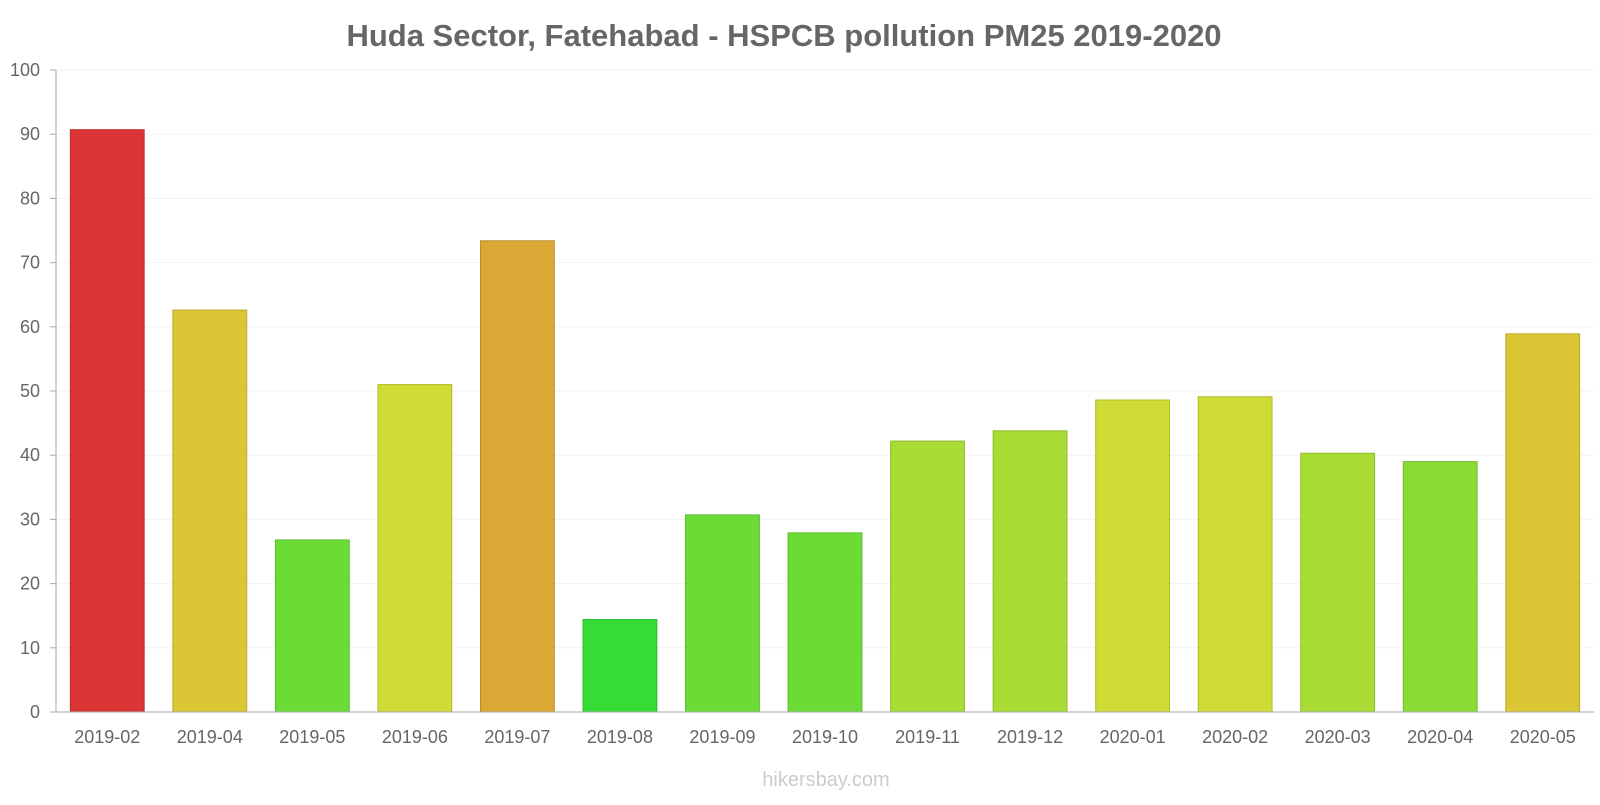  Describe the element at coordinates (722, 737) in the screenshot. I see `x-tick-label: 2019-09` at that location.